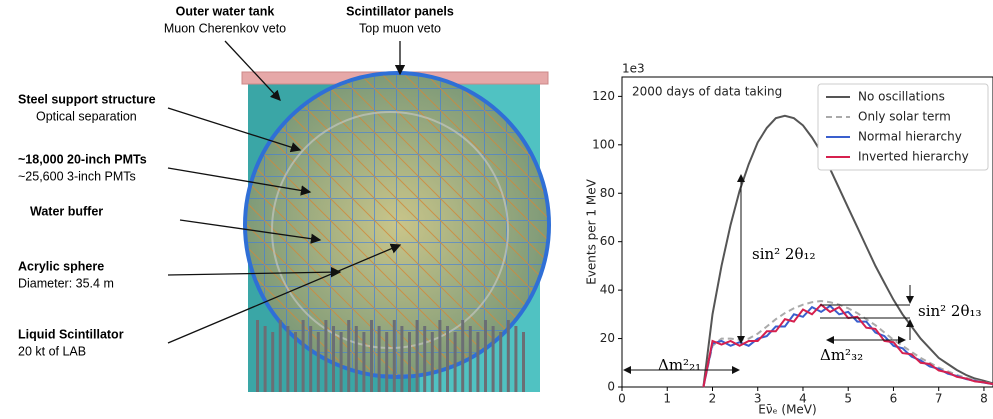  What do you see at coordinates (984, 399) in the screenshot?
I see `x-tick-label: 8` at bounding box center [984, 399].